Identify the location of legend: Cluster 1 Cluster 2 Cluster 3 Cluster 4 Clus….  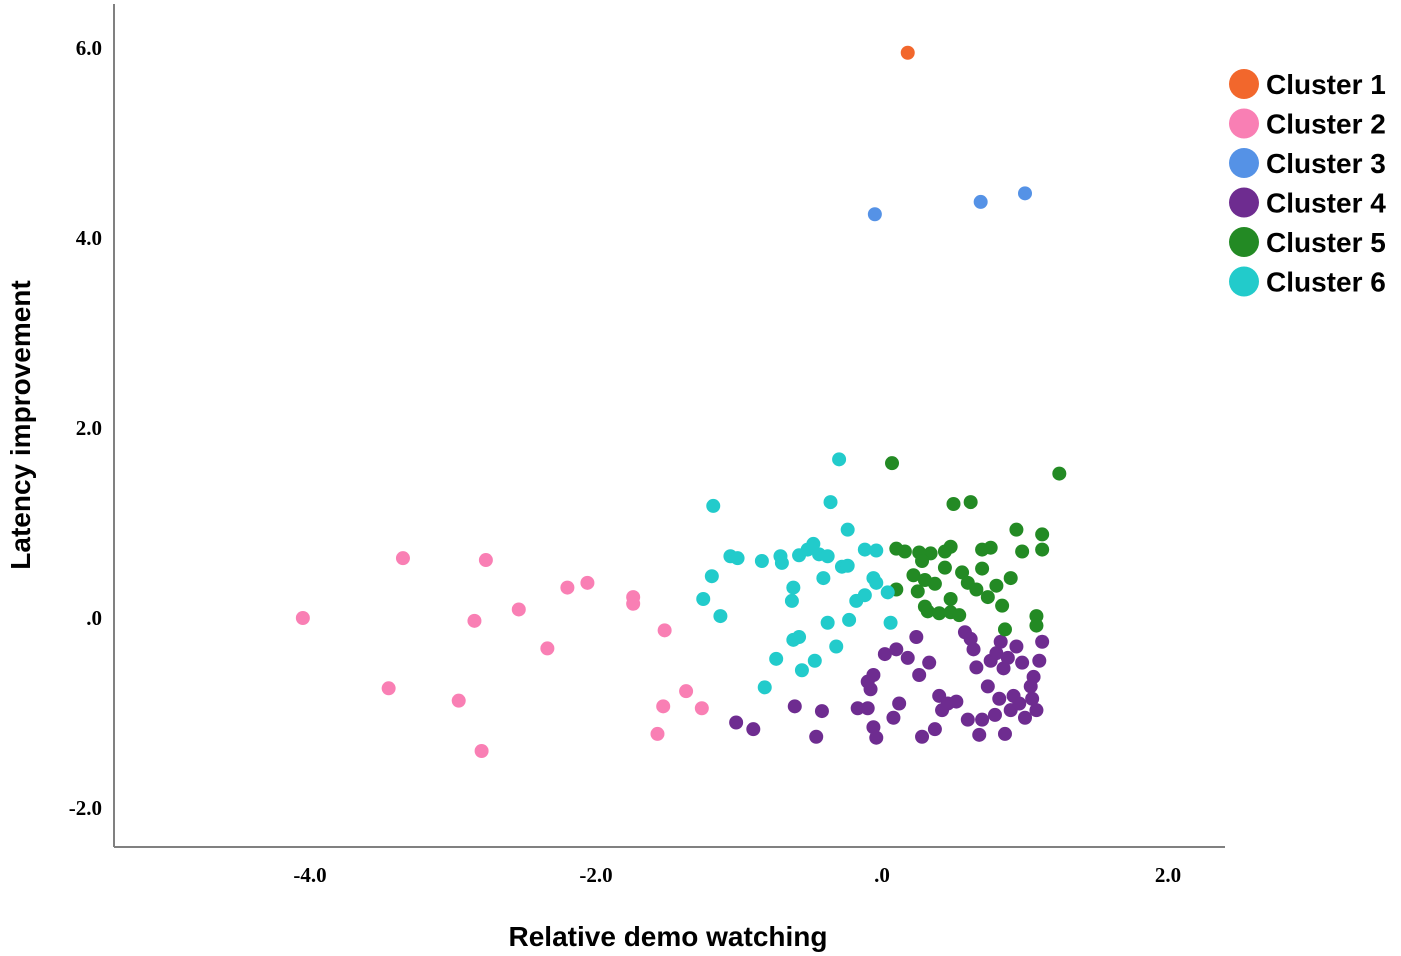
(1307, 183).